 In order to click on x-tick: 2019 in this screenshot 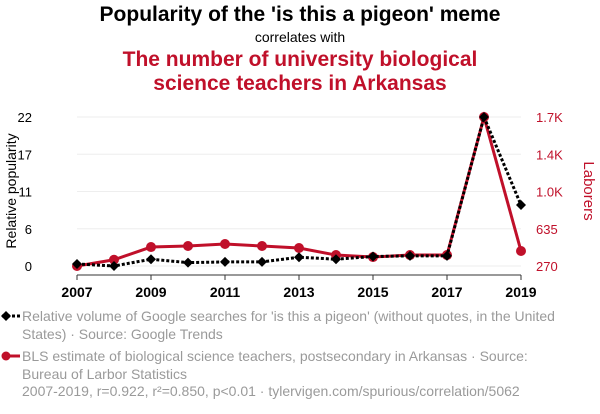, I will do `click(520, 292)`.